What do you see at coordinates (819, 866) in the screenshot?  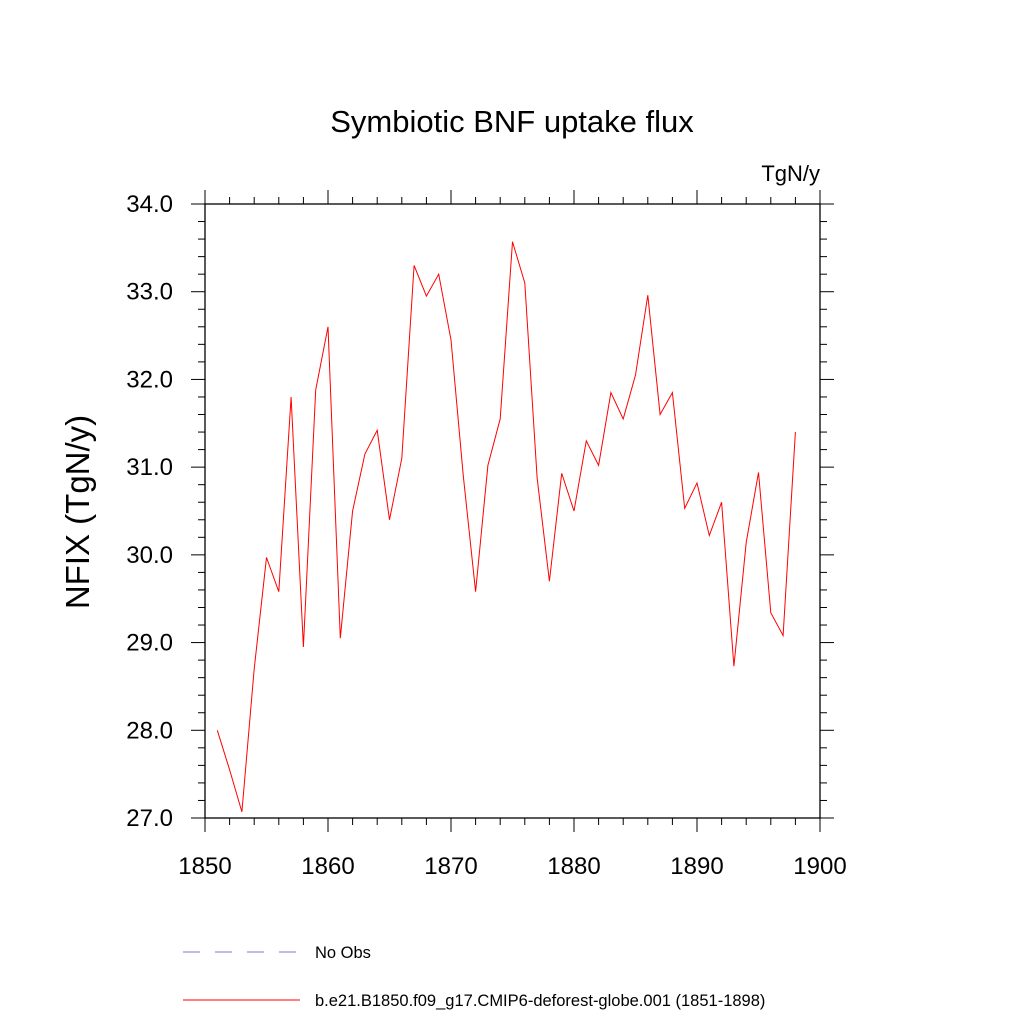 I see `x-tick-label: 1900` at bounding box center [819, 866].